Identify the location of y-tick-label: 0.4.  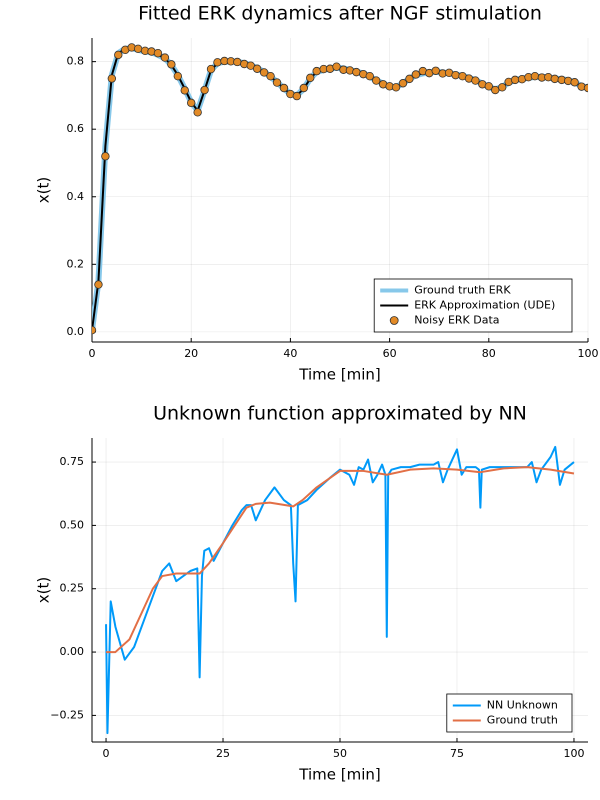
(76, 196).